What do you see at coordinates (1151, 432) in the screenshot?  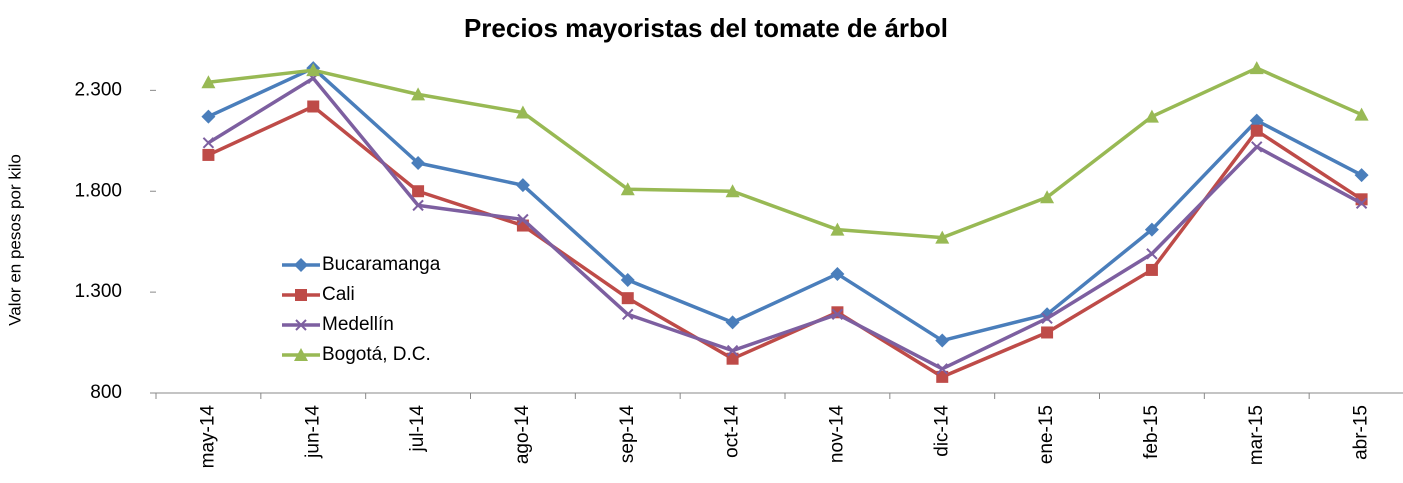 I see `x-tick-label: feb-15` at bounding box center [1151, 432].